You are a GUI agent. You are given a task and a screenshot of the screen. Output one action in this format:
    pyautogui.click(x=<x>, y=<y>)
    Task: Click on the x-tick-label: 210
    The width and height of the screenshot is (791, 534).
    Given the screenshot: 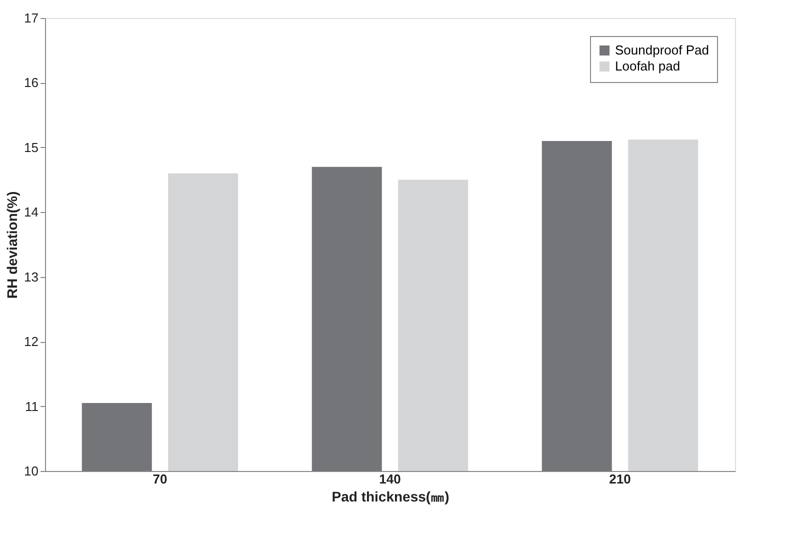 What is the action you would take?
    pyautogui.click(x=620, y=479)
    